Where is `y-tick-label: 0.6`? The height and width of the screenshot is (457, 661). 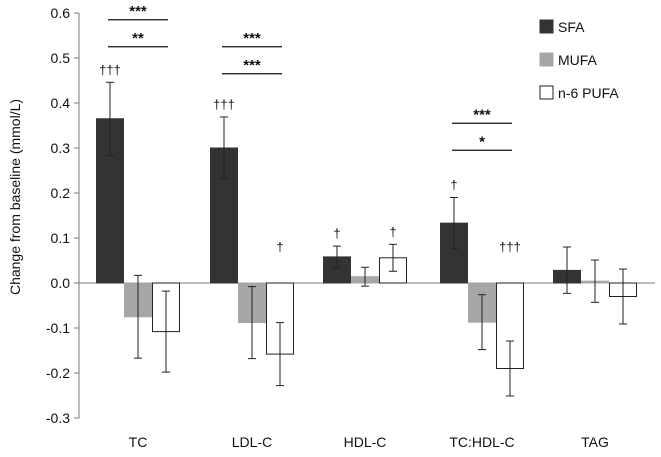
y-tick-label: 0.6 is located at coordinates (61, 13).